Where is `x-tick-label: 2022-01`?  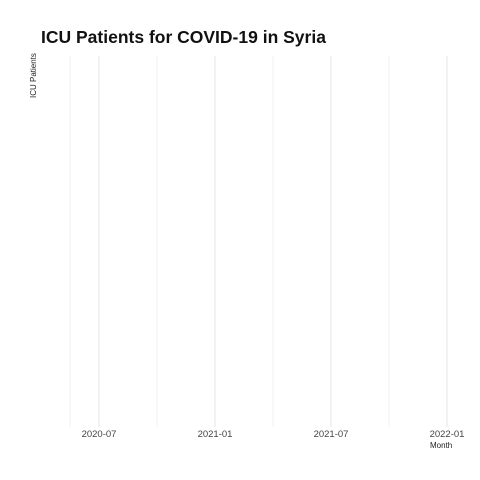 x-tick-label: 2022-01 is located at coordinates (447, 434).